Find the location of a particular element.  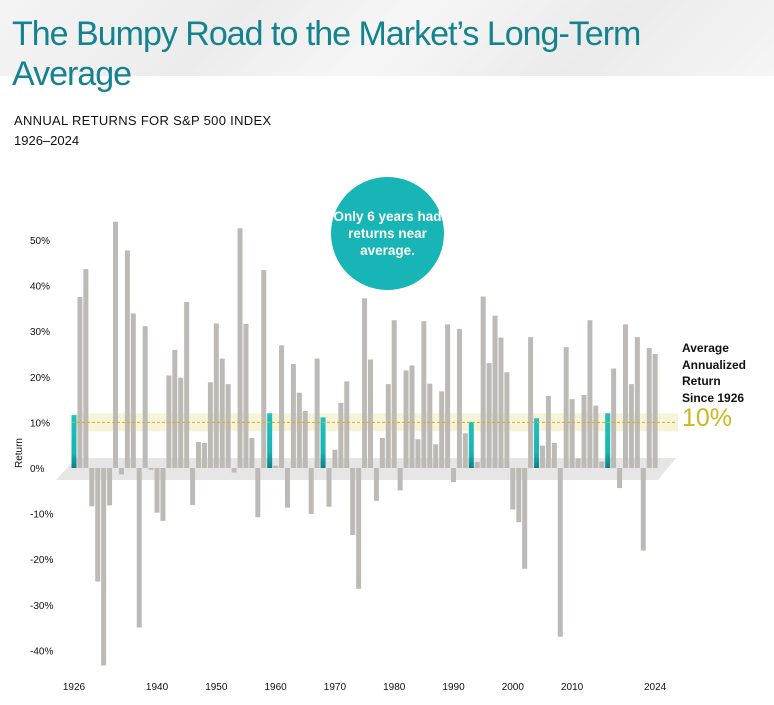

average-label-line: Return is located at coordinates (701, 381).